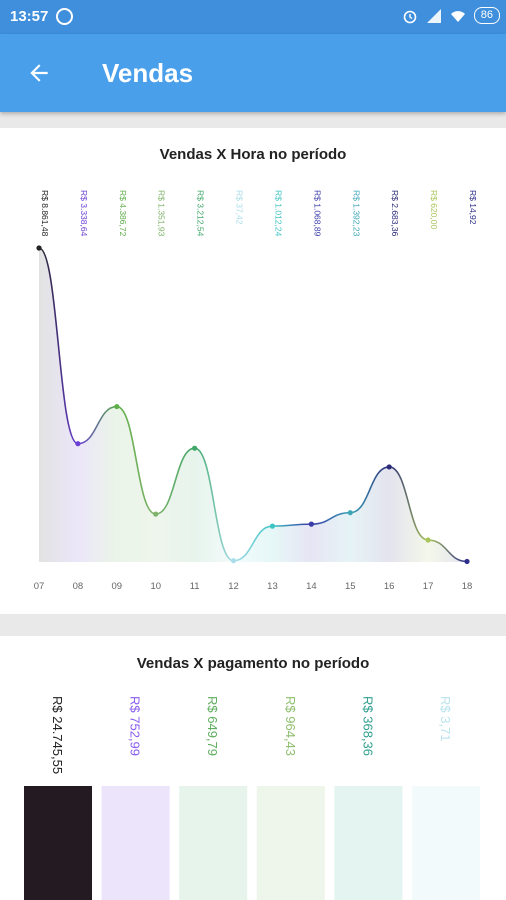 The width and height of the screenshot is (506, 900). I want to click on bar-value-label: R$ 649,79, so click(212, 726).